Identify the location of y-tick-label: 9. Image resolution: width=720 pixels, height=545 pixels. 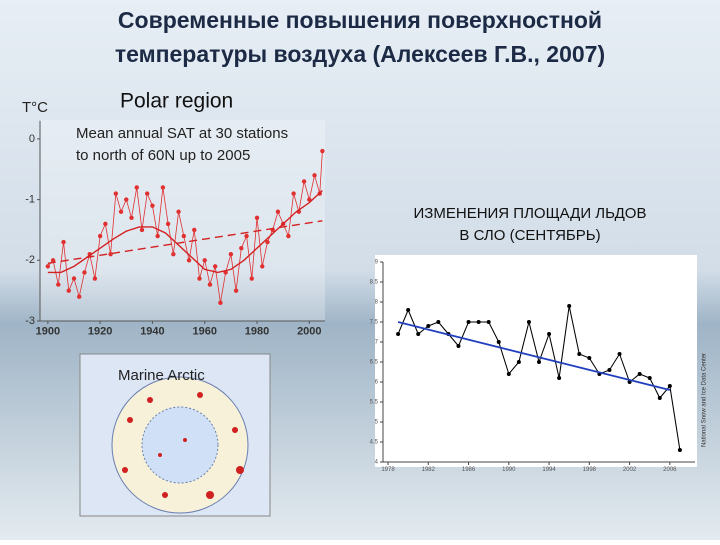
(377, 263).